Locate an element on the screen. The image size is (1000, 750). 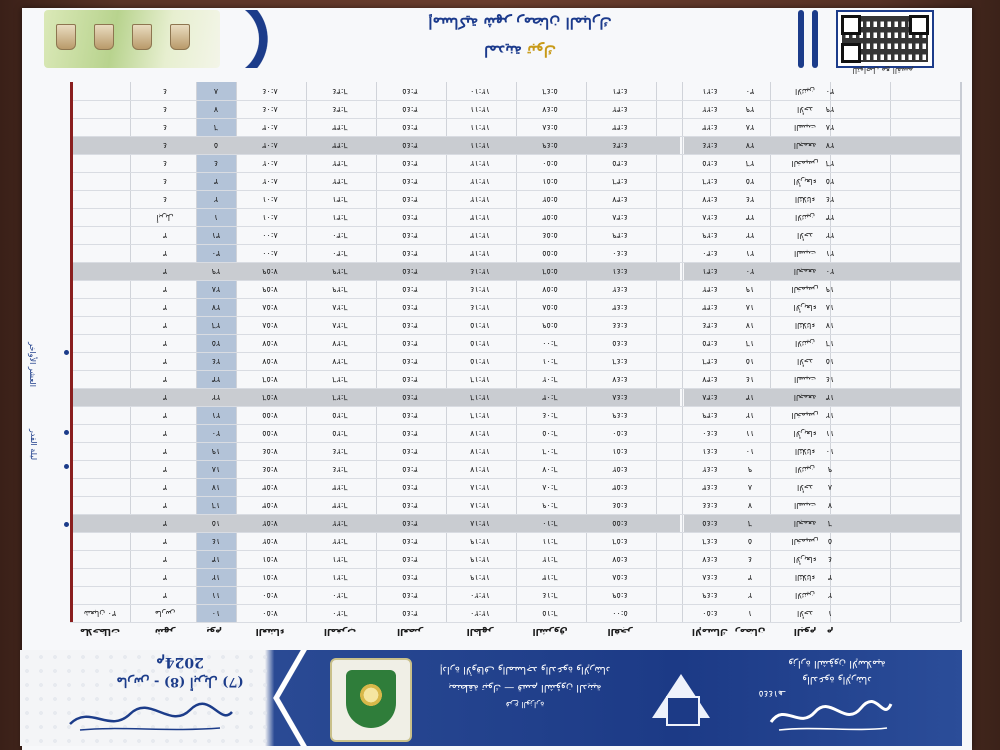
cell-sunrise: ٦:١٠ is located at coordinates (550, 523).